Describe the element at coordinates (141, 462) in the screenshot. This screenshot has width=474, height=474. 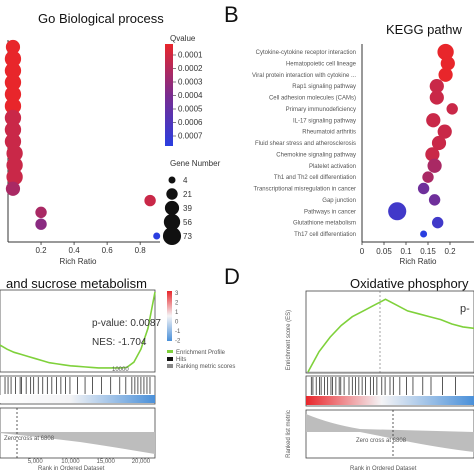
I see `panel-c-tick-label: 20,000` at that location.